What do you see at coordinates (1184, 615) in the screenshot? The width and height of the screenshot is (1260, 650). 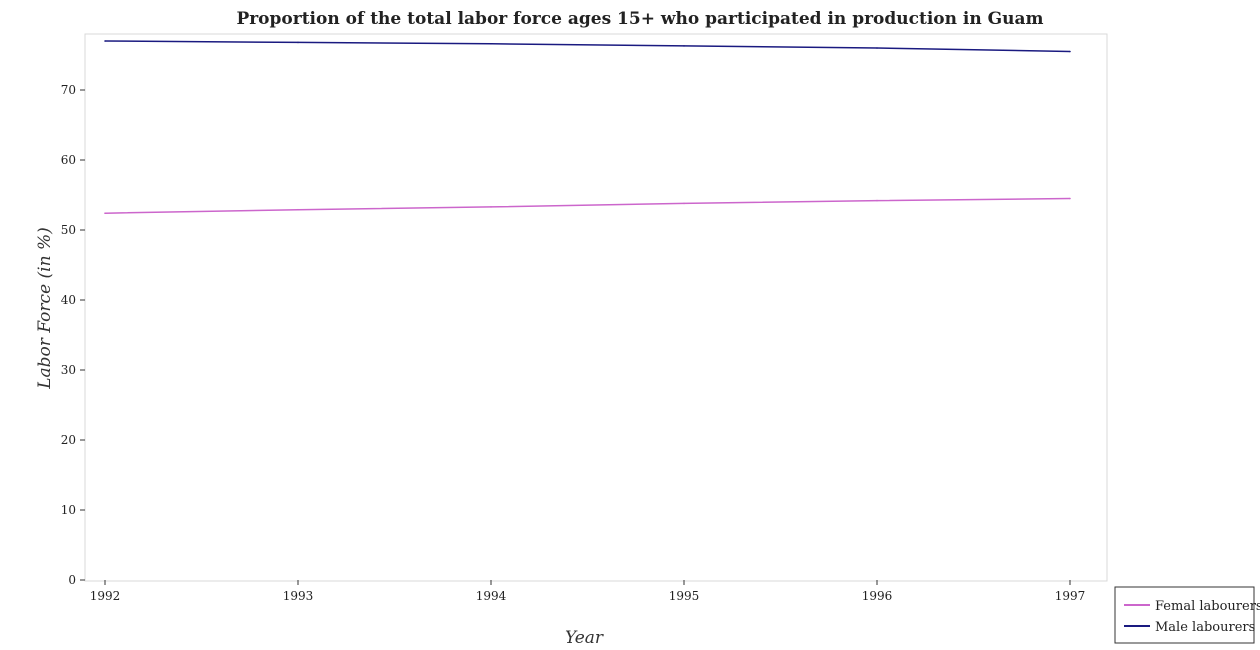 I see `legend-box` at bounding box center [1184, 615].